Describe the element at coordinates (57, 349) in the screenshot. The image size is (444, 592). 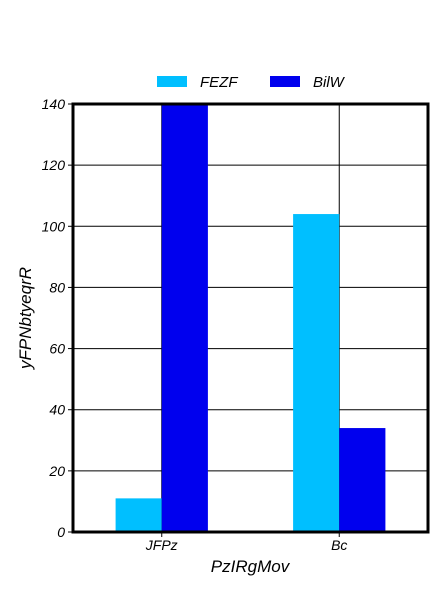
I see `y-tick-label: 60` at that location.